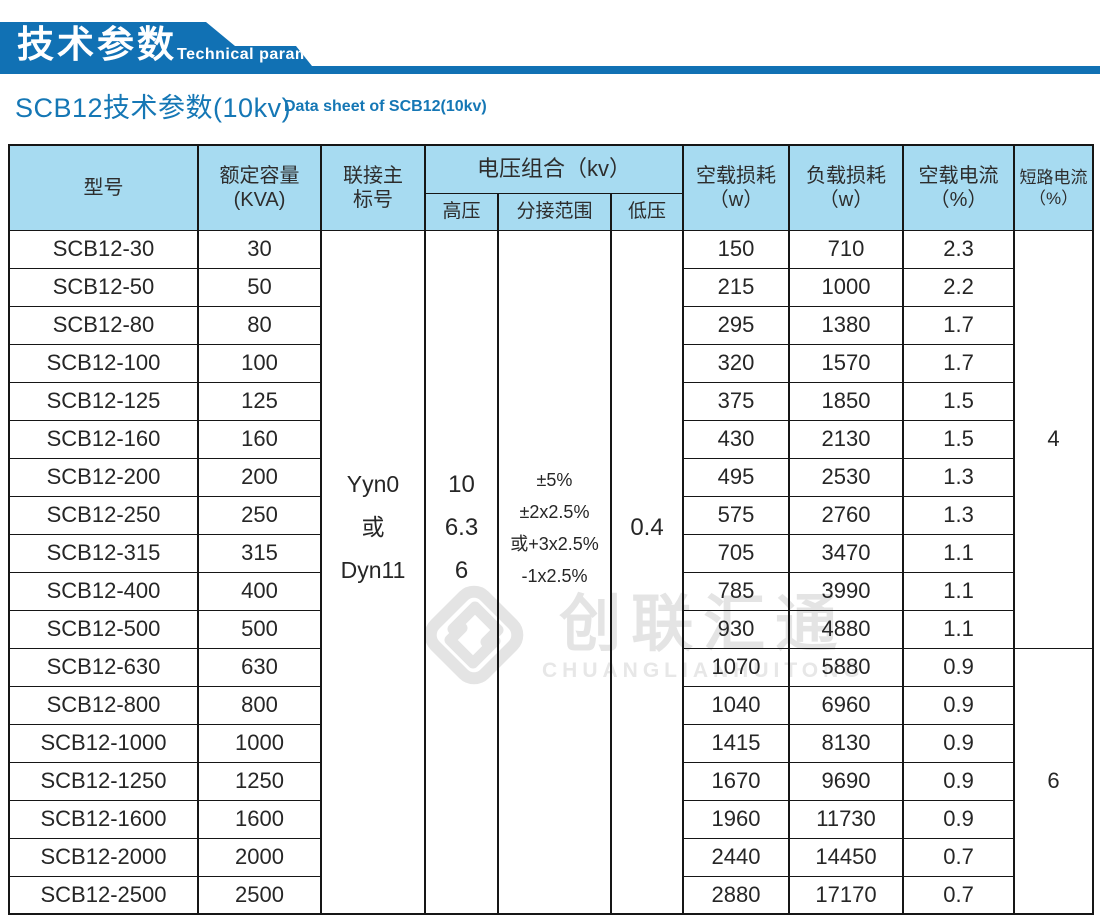  Describe the element at coordinates (259, 175) in the screenshot. I see `header-line: 额定容量` at that location.